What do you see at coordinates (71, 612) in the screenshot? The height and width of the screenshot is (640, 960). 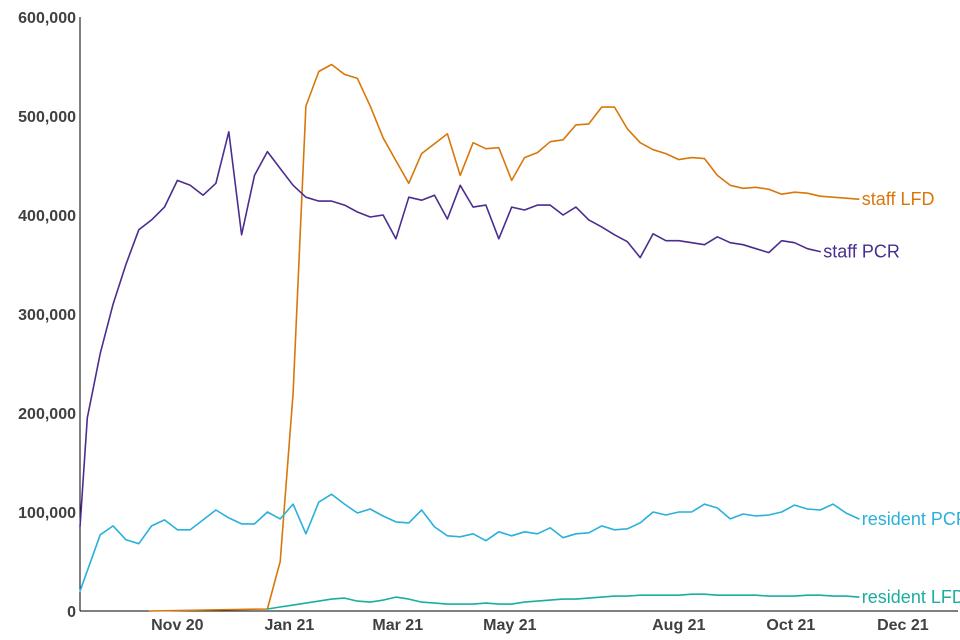 I see `y-tick-label: 0` at bounding box center [71, 612].